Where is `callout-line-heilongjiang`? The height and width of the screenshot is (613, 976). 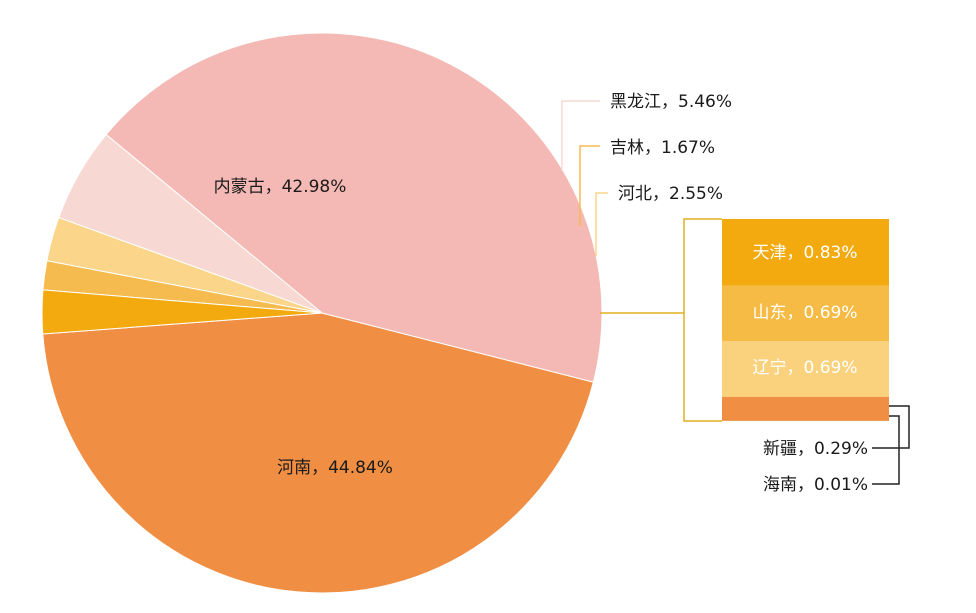
callout-line-heilongjiang is located at coordinates (580, 135).